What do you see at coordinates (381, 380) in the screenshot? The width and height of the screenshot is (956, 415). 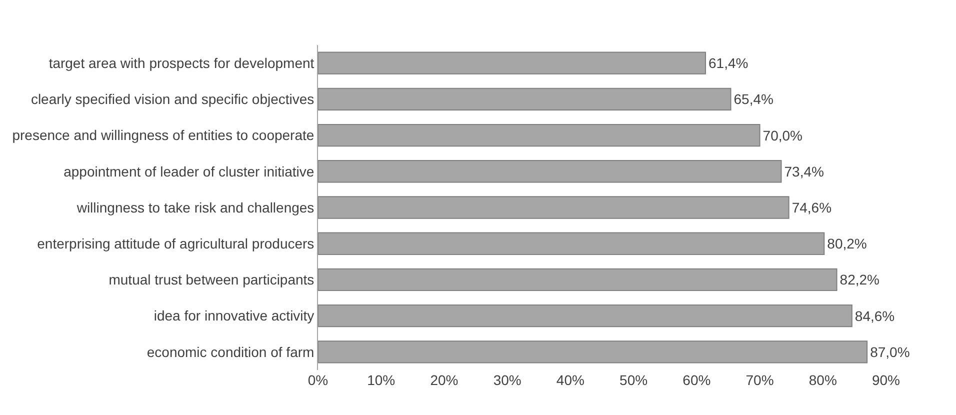 I see `x-tick-label: 10%` at bounding box center [381, 380].